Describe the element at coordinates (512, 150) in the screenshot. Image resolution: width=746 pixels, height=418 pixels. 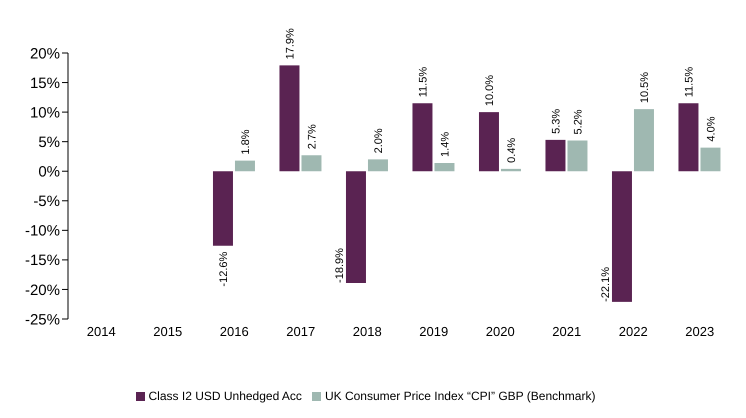
I see `data-label: 0.4%` at that location.